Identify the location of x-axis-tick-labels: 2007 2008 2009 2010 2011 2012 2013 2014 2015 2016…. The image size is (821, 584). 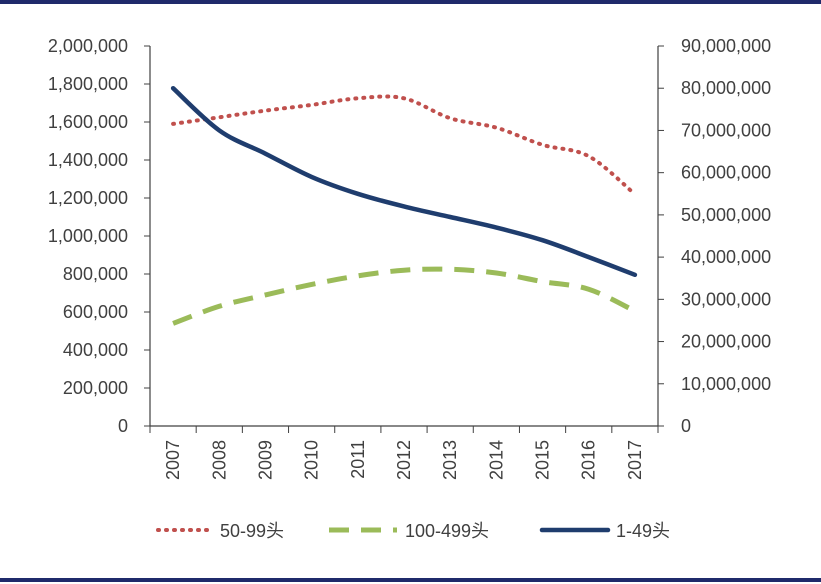
(404, 460).